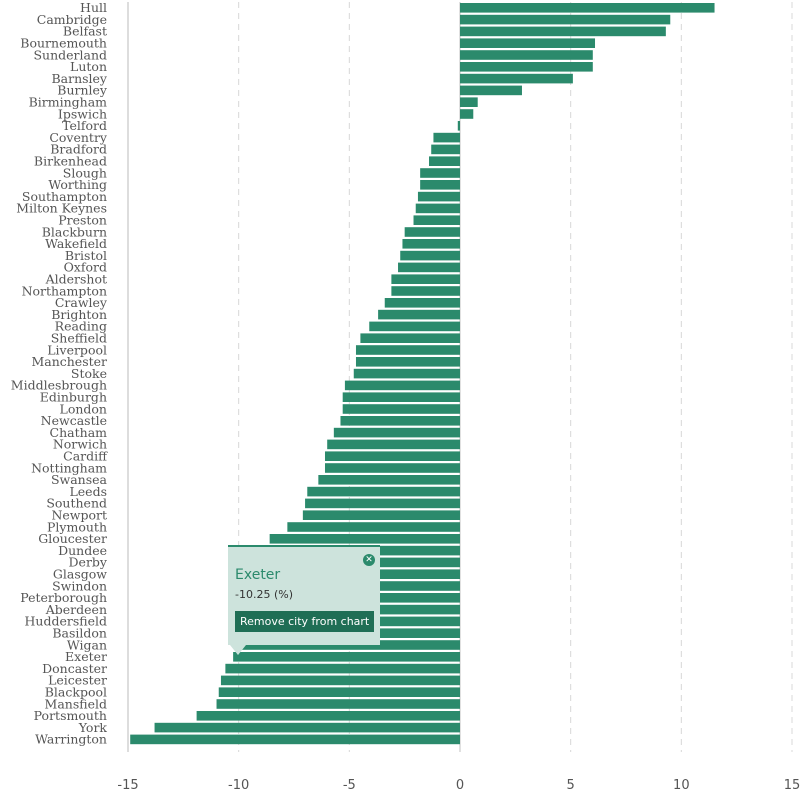 Image resolution: width=800 pixels, height=792 pixels. Describe the element at coordinates (82, 220) in the screenshot. I see `category-label: Preston` at that location.